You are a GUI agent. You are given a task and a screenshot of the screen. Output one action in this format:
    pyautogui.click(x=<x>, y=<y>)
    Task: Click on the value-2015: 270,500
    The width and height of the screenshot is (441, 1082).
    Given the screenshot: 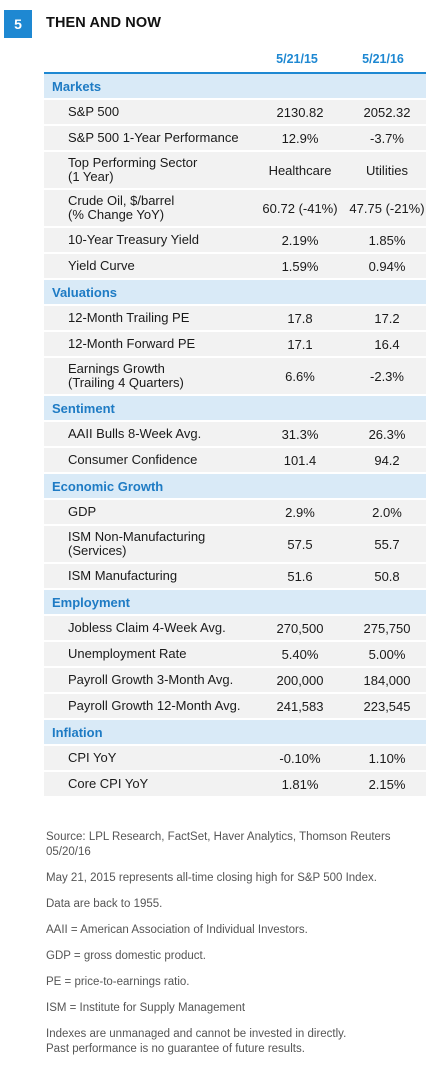 What is the action you would take?
    pyautogui.click(x=300, y=628)
    